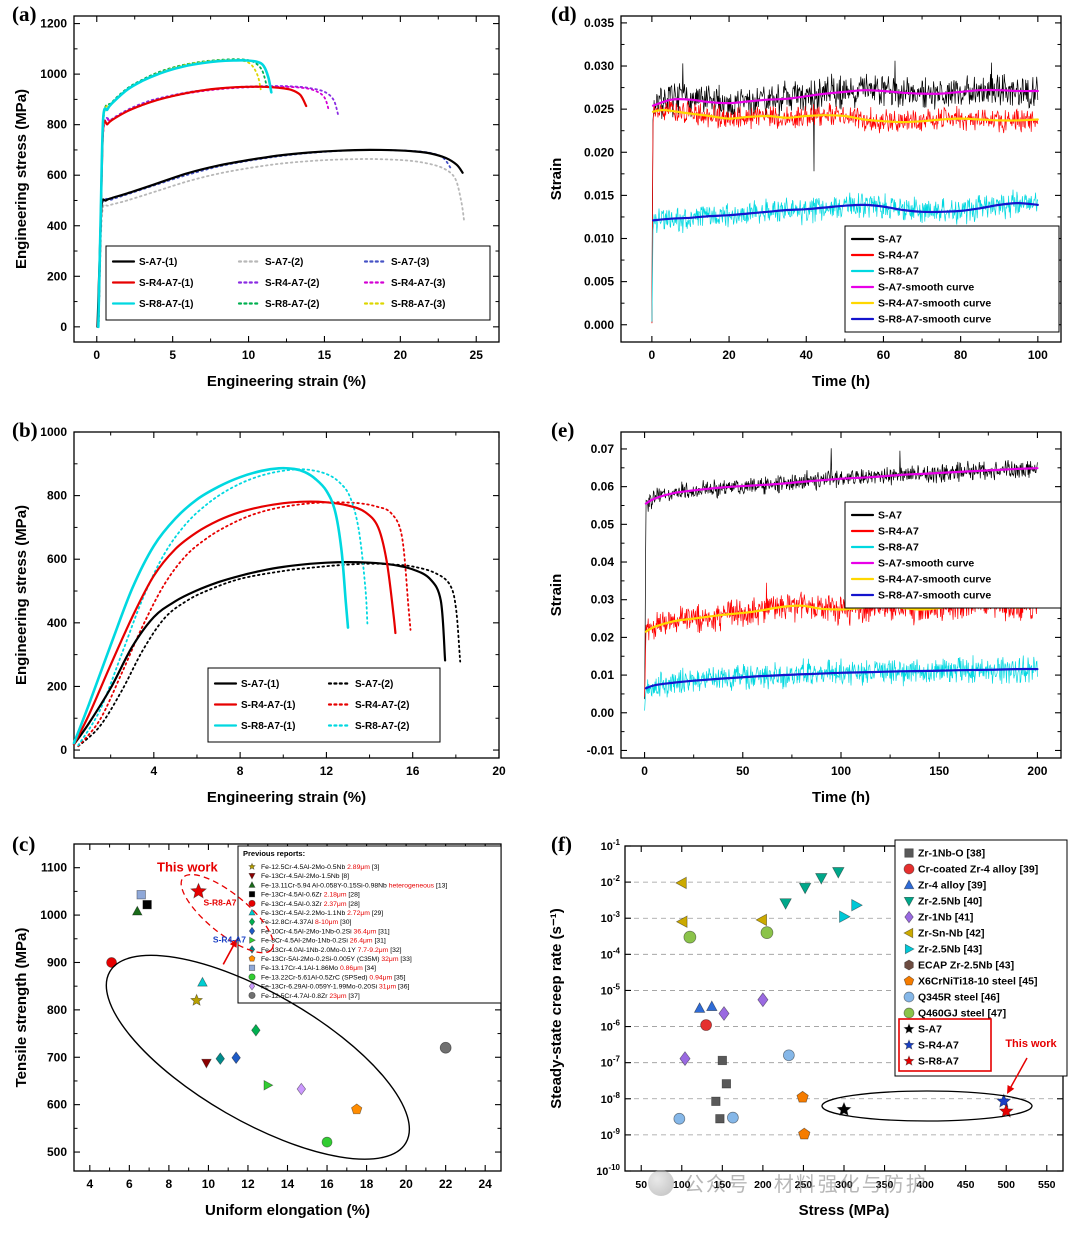  I want to click on svg-text: Previous reports:, so click(274, 853).